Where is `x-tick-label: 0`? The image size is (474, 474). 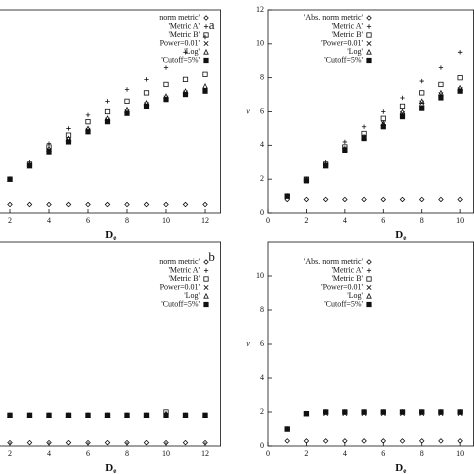 x-tick-label: 0 is located at coordinates (268, 453).